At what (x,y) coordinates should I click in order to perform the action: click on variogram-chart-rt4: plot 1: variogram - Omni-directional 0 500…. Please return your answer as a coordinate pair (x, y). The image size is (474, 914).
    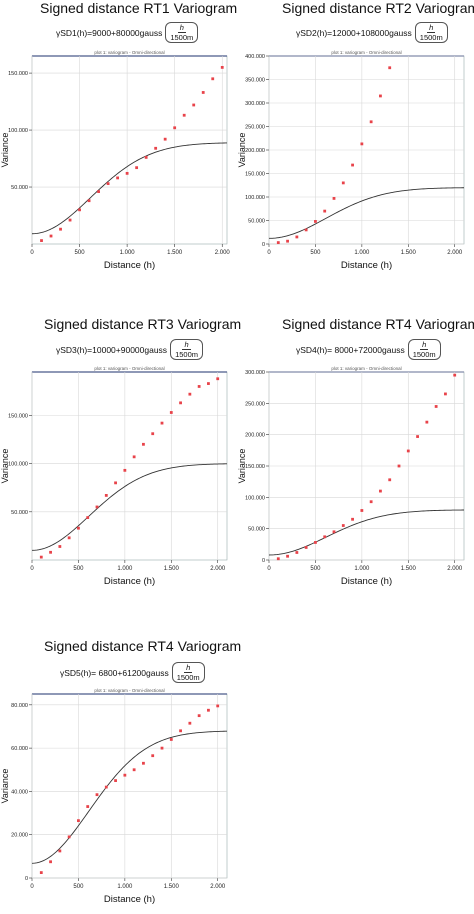
    Looking at the image, I should click on (351, 476).